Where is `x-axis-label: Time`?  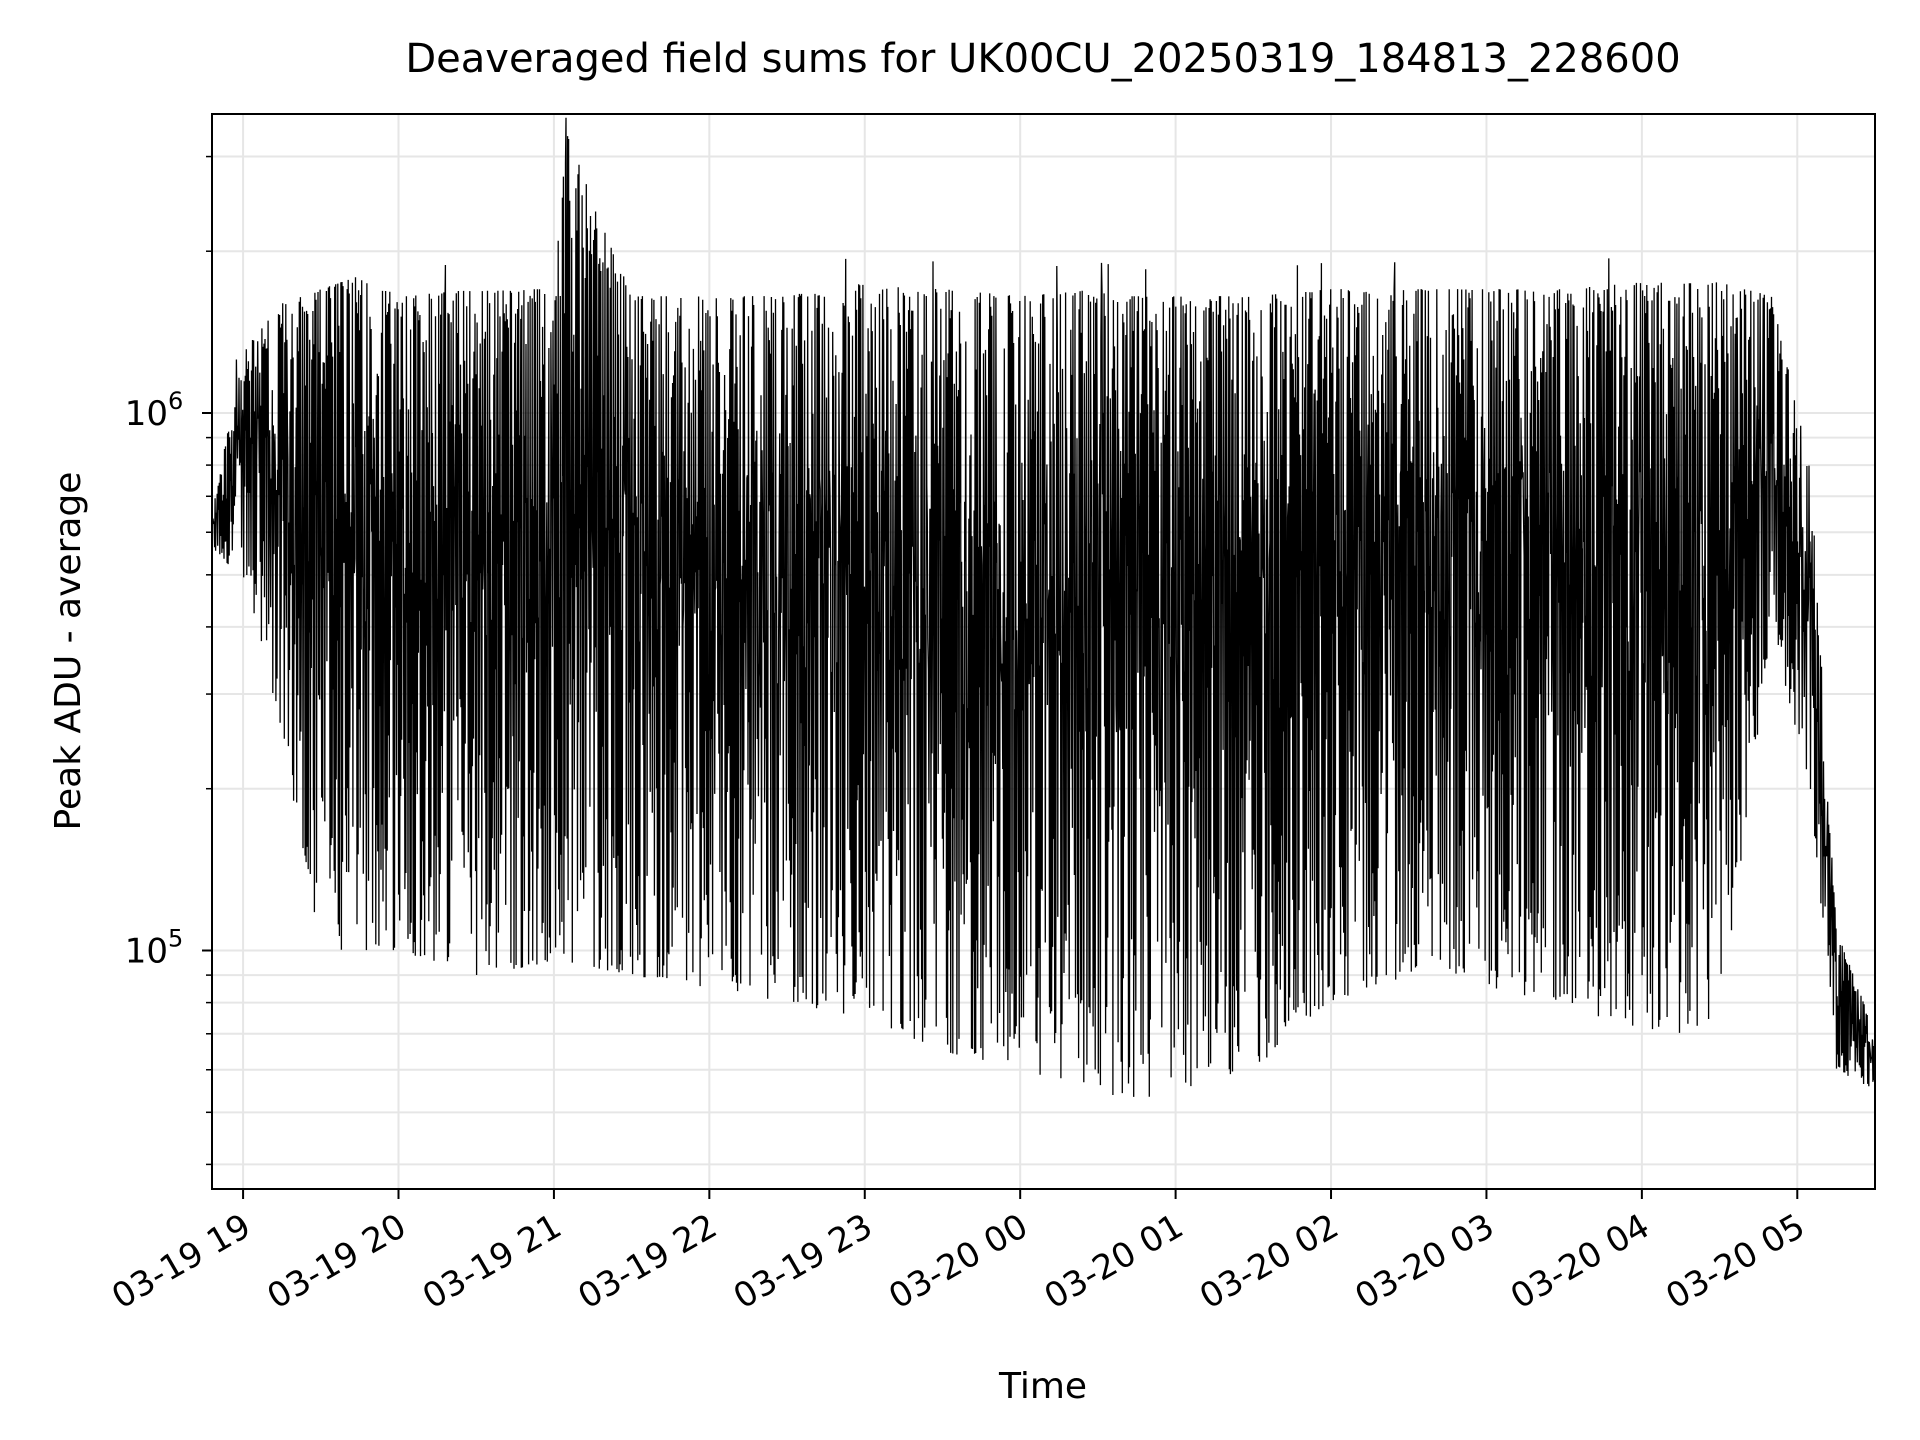 x-axis-label: Time is located at coordinates (1042, 1386).